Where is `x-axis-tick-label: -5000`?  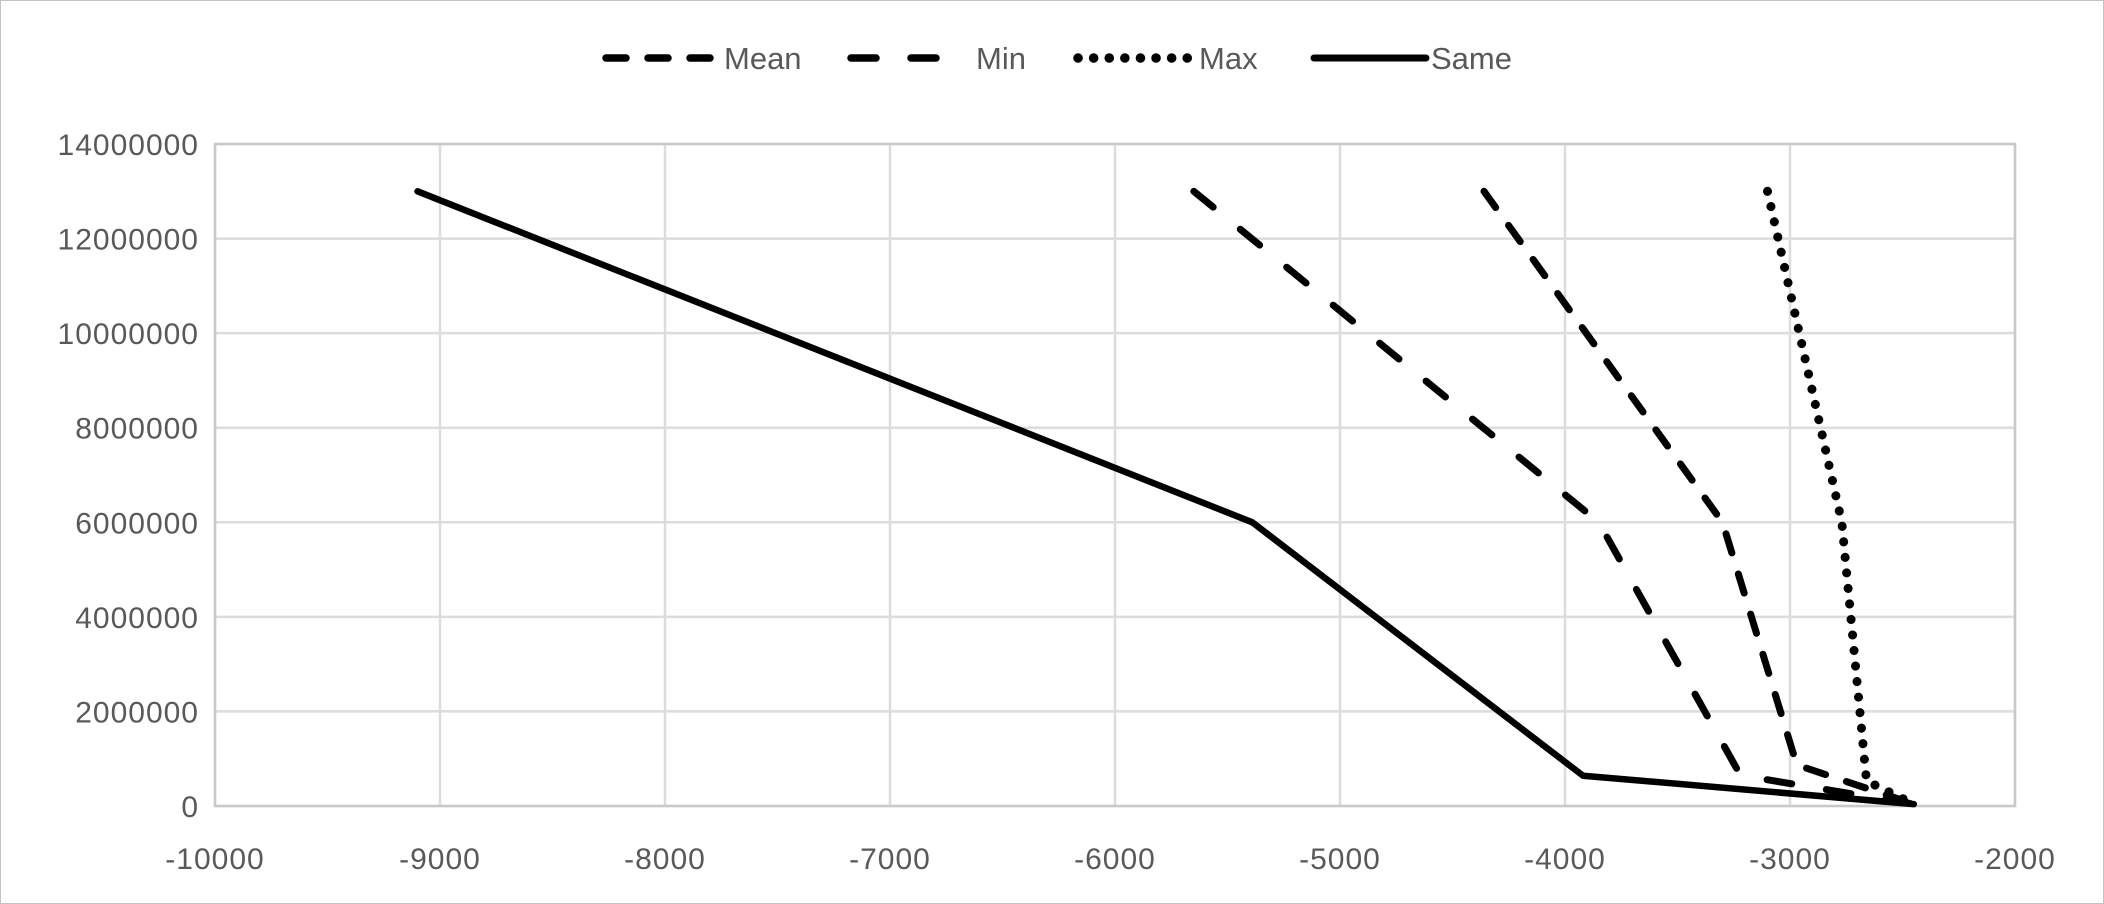 x-axis-tick-label: -5000 is located at coordinates (1340, 859).